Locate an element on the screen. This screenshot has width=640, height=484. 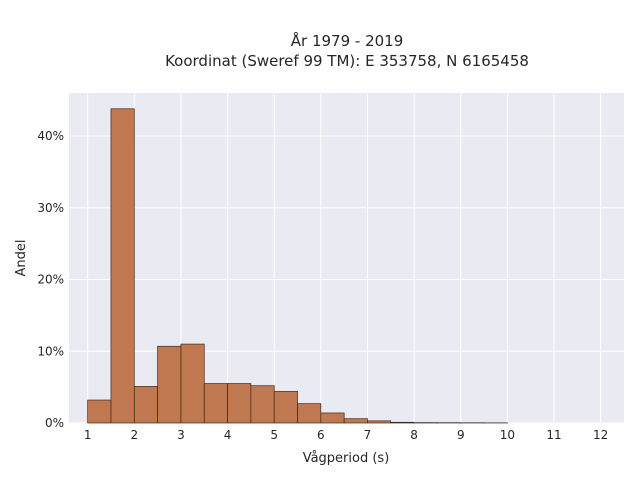
y-axis-label: Andel is located at coordinates (21, 258).